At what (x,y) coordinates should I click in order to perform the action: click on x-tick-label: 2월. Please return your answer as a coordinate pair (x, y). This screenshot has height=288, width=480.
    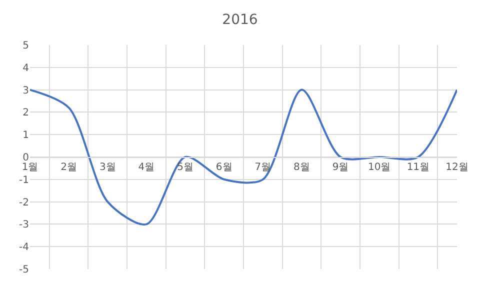
    Looking at the image, I should click on (69, 167).